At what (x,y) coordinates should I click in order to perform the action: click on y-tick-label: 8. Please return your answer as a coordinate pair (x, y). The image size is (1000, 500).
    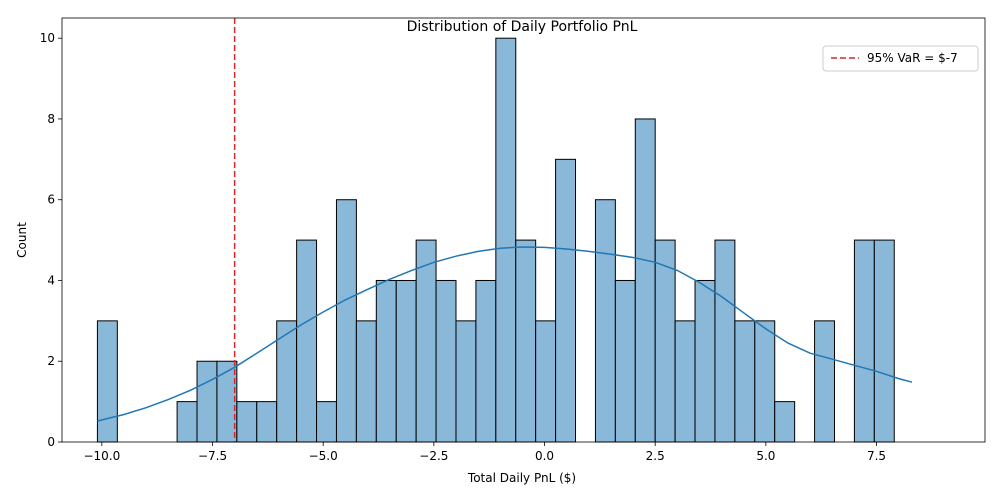
    Looking at the image, I should click on (51, 119).